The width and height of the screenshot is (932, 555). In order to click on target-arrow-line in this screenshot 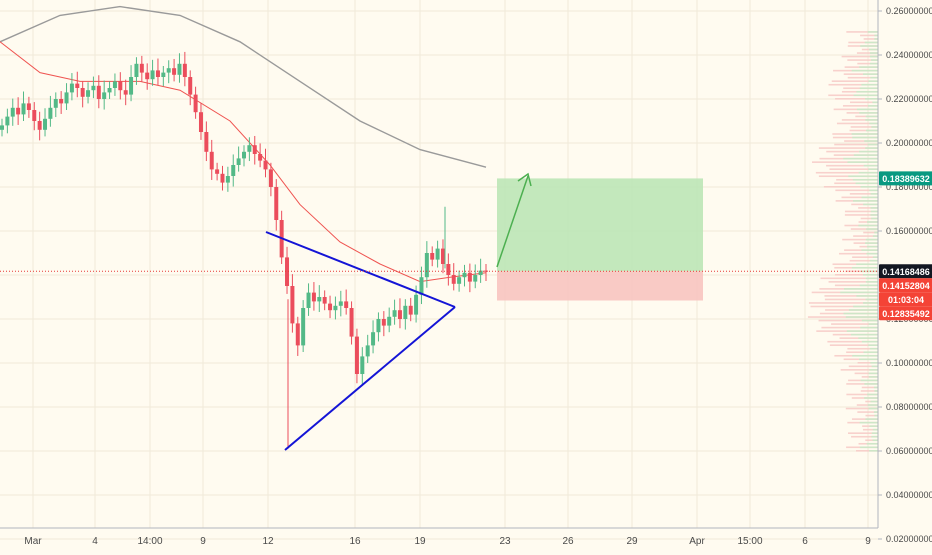, I will do `click(512, 221)`.